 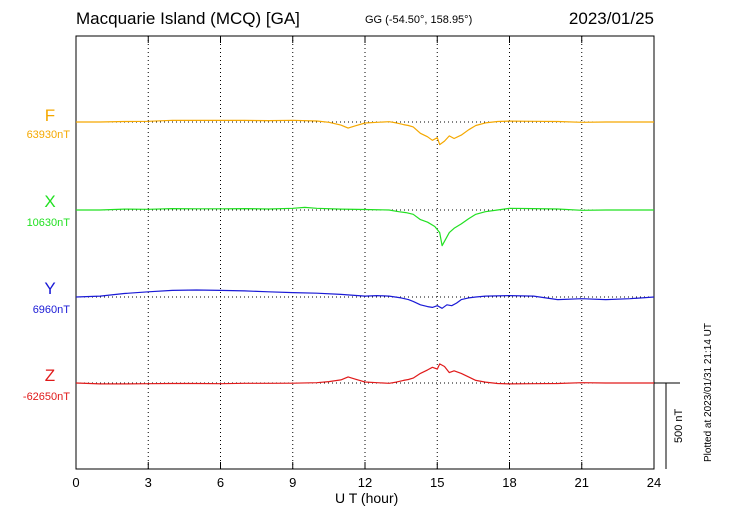 I want to click on x-tick-label: 9, so click(x=292, y=482).